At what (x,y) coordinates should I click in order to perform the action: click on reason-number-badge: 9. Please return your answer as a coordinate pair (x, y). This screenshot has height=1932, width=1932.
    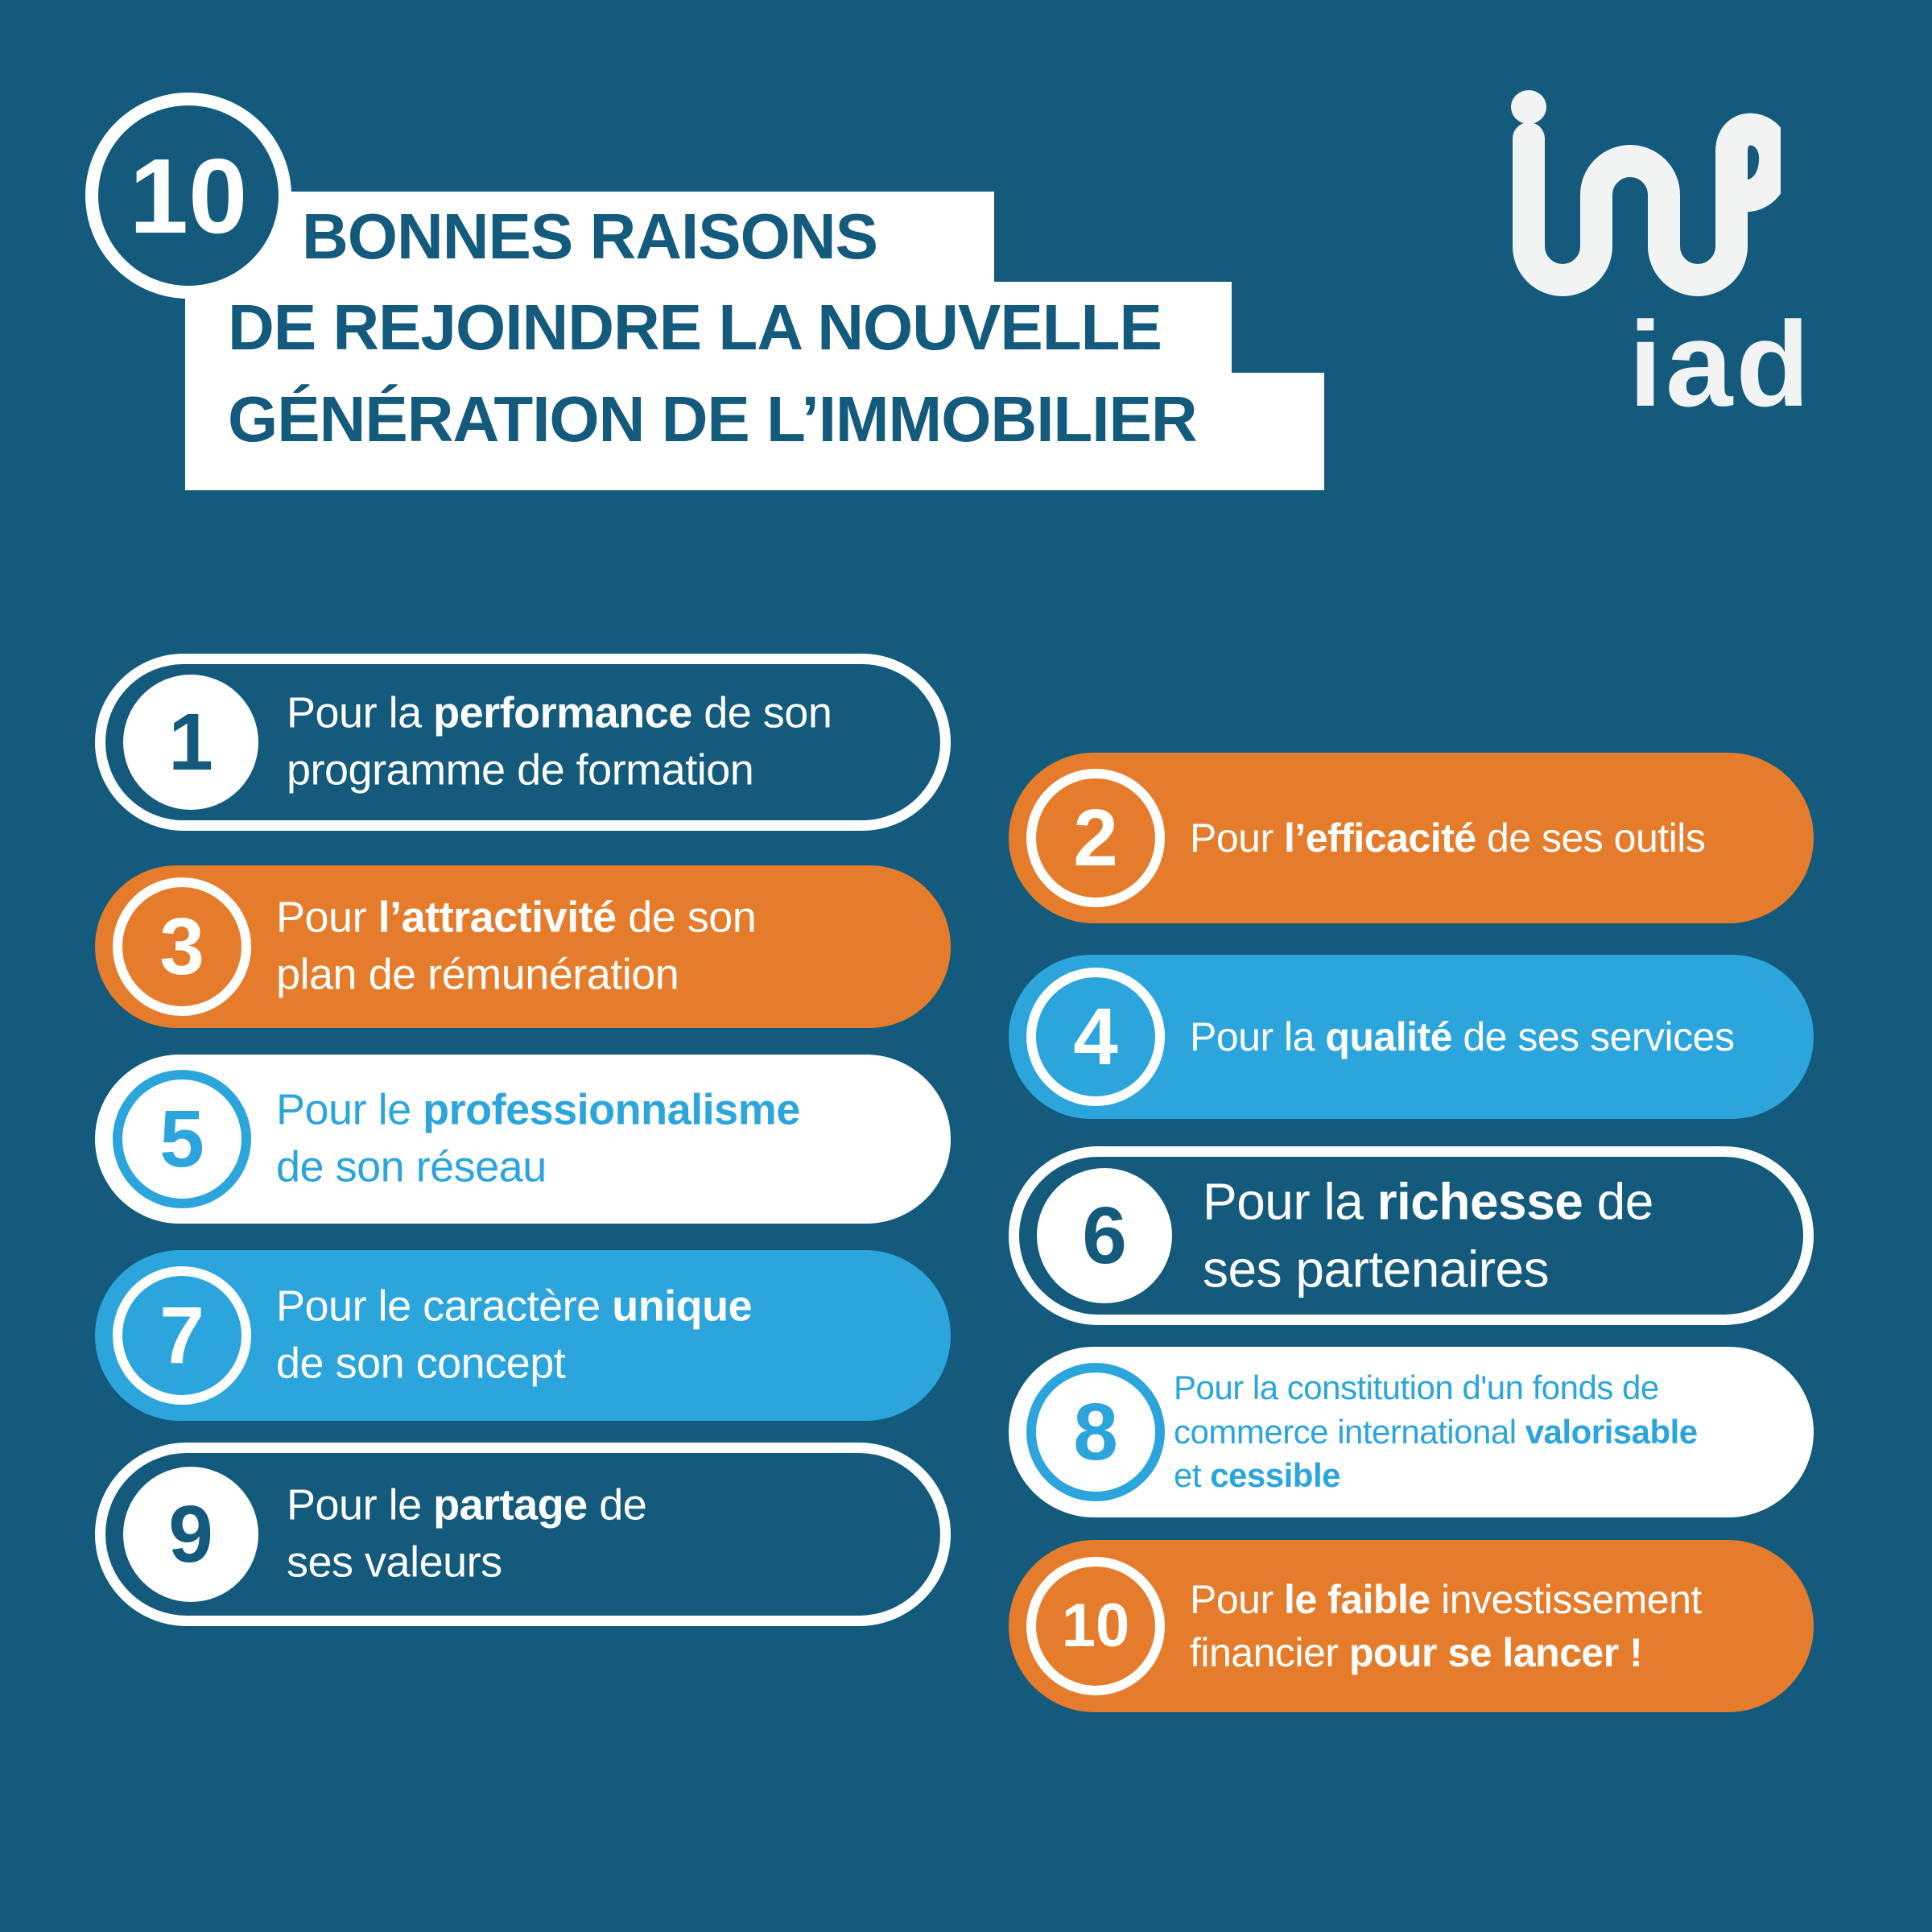
    Looking at the image, I should click on (190, 1534).